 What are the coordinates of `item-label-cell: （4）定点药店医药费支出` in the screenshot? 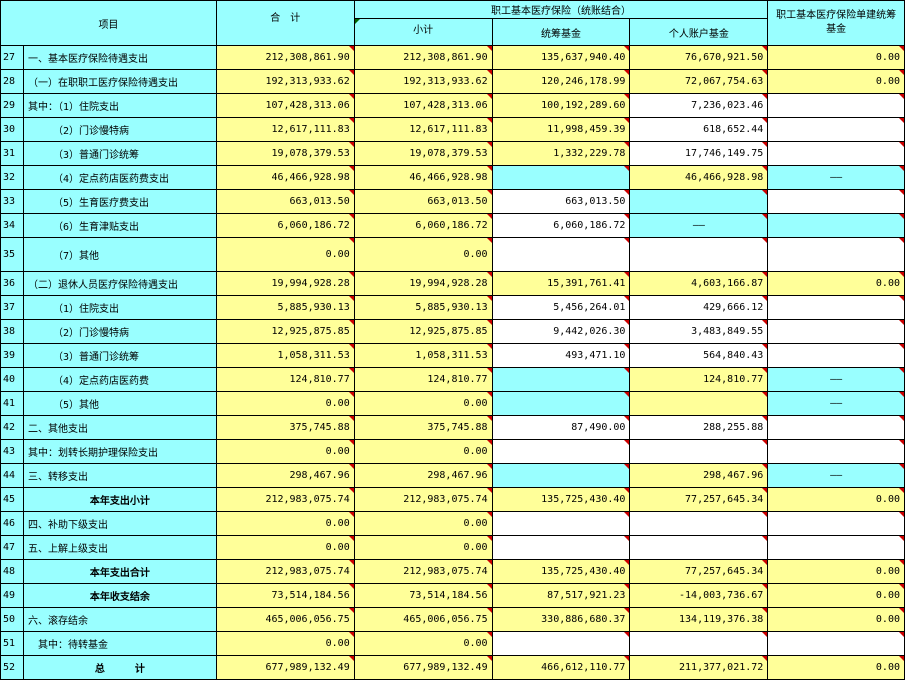 It's located at (119, 177).